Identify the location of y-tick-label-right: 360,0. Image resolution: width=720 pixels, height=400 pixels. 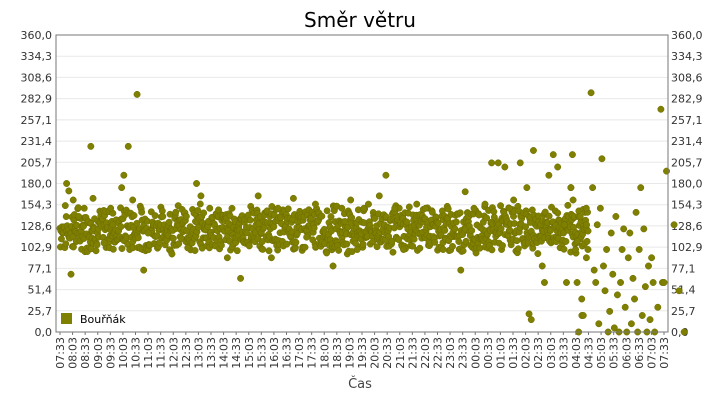
(687, 35).